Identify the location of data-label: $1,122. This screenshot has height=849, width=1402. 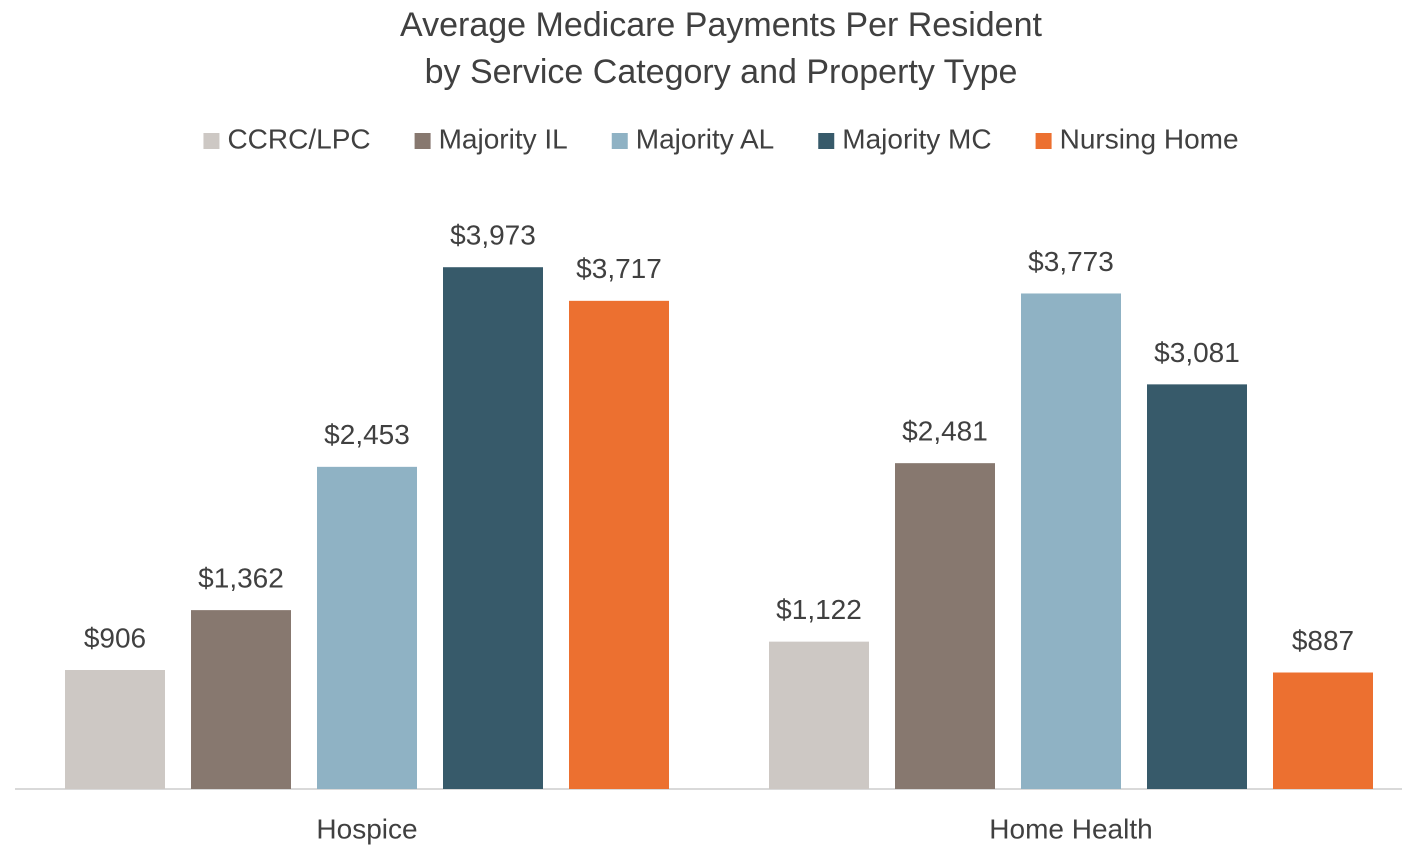
(819, 609).